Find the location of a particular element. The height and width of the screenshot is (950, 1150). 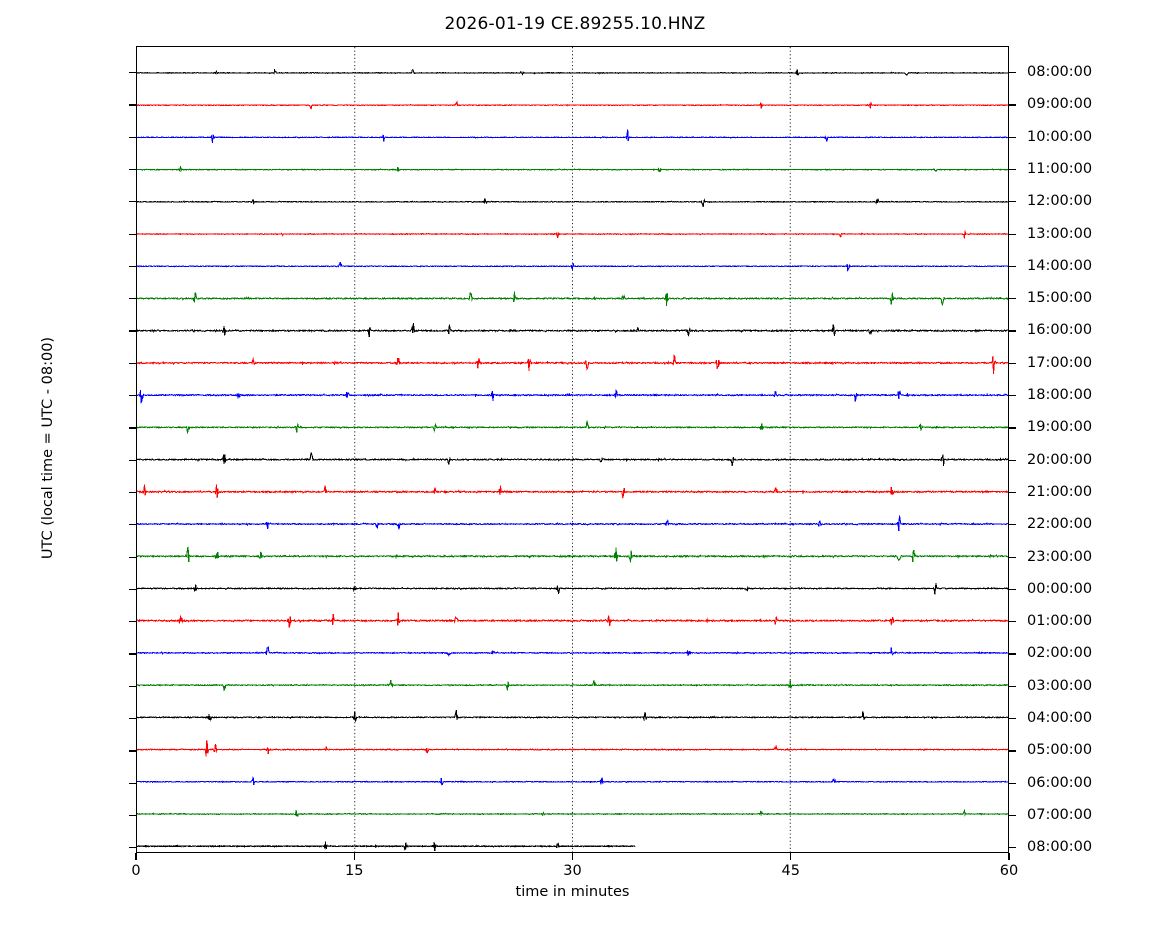

y-tick-label-right-9: 17:00:00 is located at coordinates (1060, 362).